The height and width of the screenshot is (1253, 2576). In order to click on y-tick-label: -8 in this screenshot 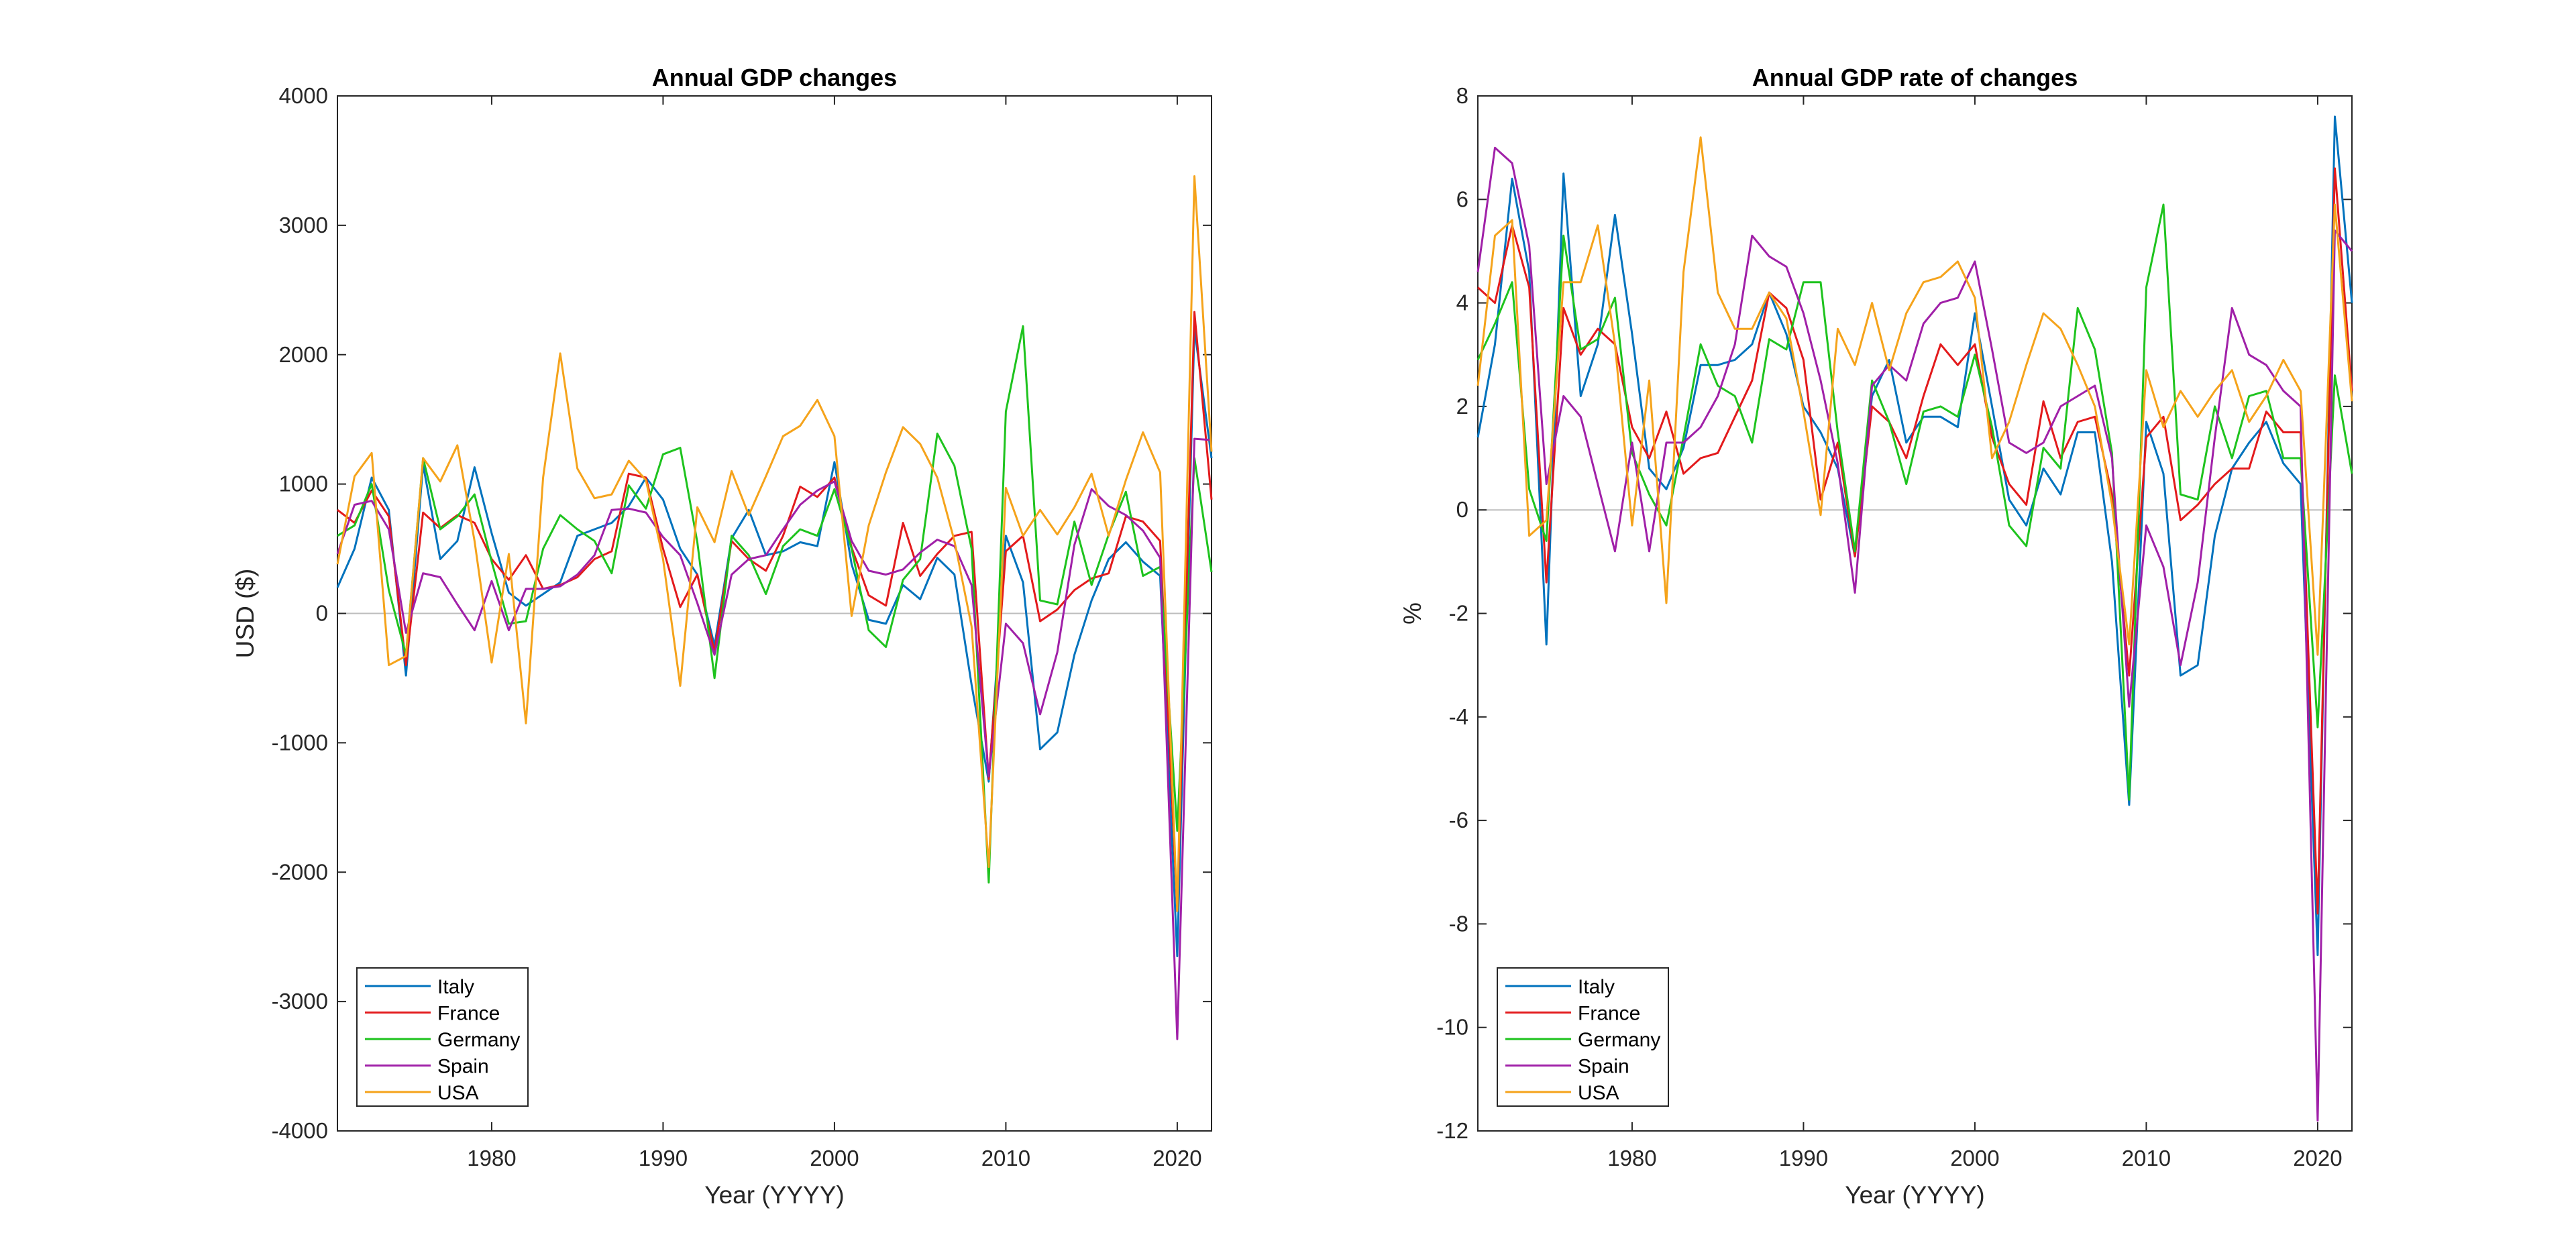, I will do `click(1458, 923)`.